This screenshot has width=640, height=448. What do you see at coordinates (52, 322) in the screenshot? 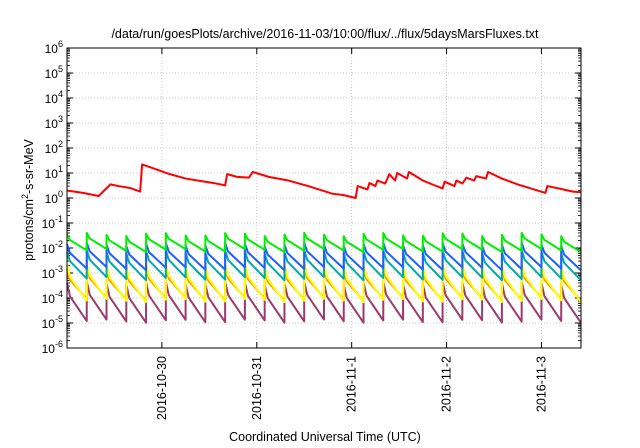
I see `y-tick-label: 10⁻⁵` at bounding box center [52, 322].